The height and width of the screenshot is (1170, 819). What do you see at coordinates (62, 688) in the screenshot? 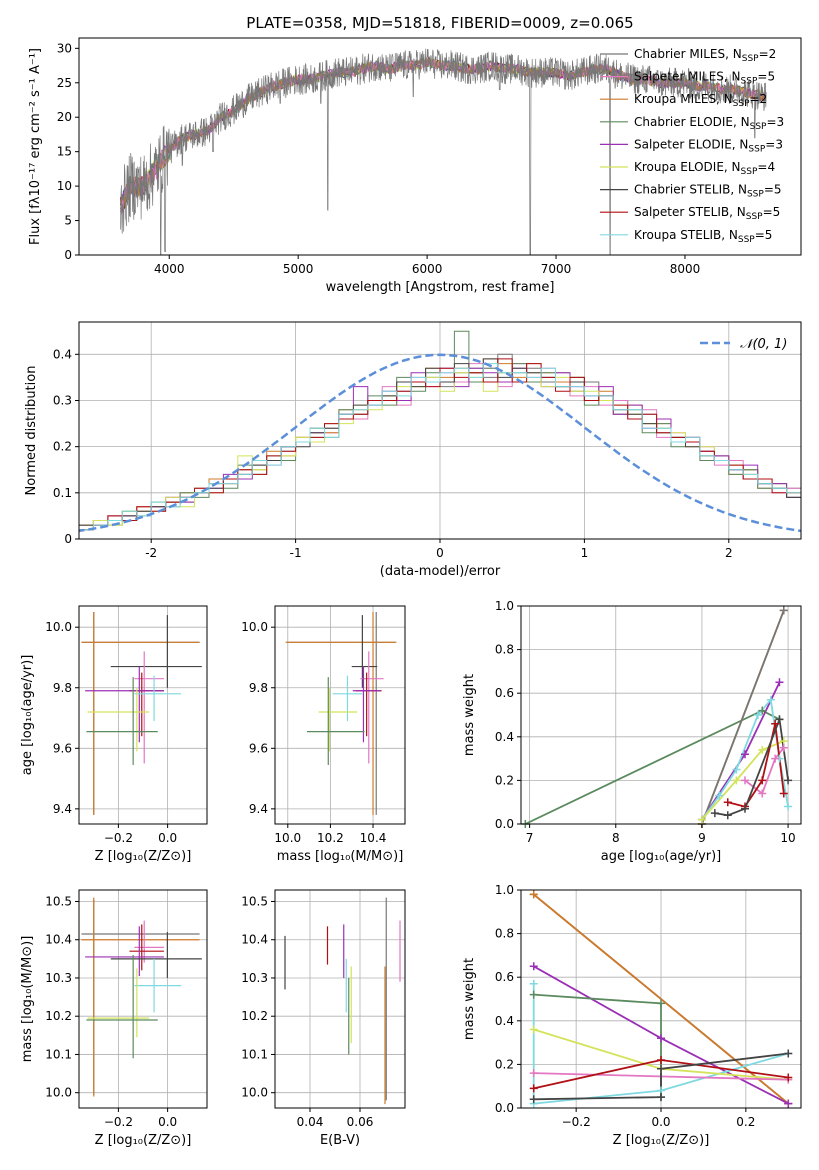
I see `y-tick-label: 9.8` at bounding box center [62, 688].